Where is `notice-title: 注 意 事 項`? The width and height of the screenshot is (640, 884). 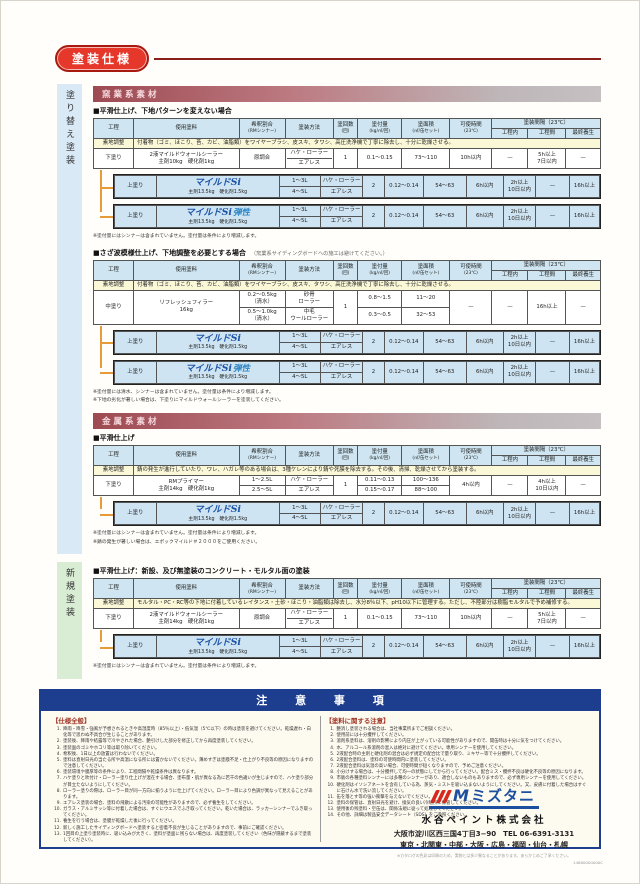
notice-title: 注 意 事 項 is located at coordinates (320, 700).